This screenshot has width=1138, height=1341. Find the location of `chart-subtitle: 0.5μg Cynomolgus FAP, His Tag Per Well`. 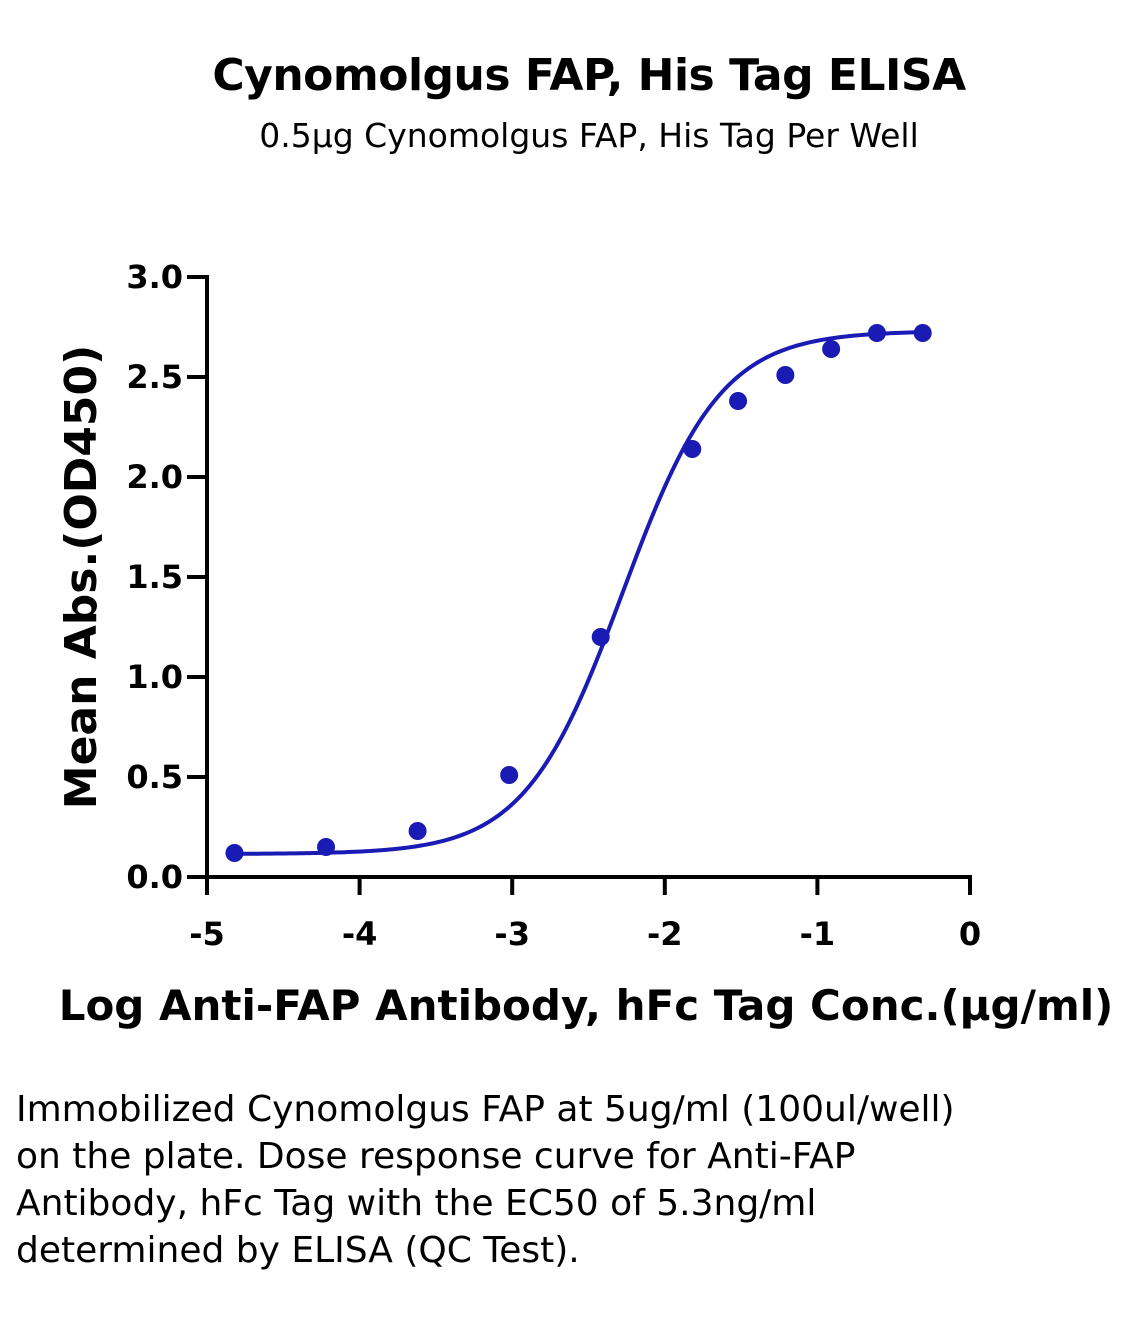

chart-subtitle: 0.5μg Cynomolgus FAP, His Tag Per Well is located at coordinates (589, 135).